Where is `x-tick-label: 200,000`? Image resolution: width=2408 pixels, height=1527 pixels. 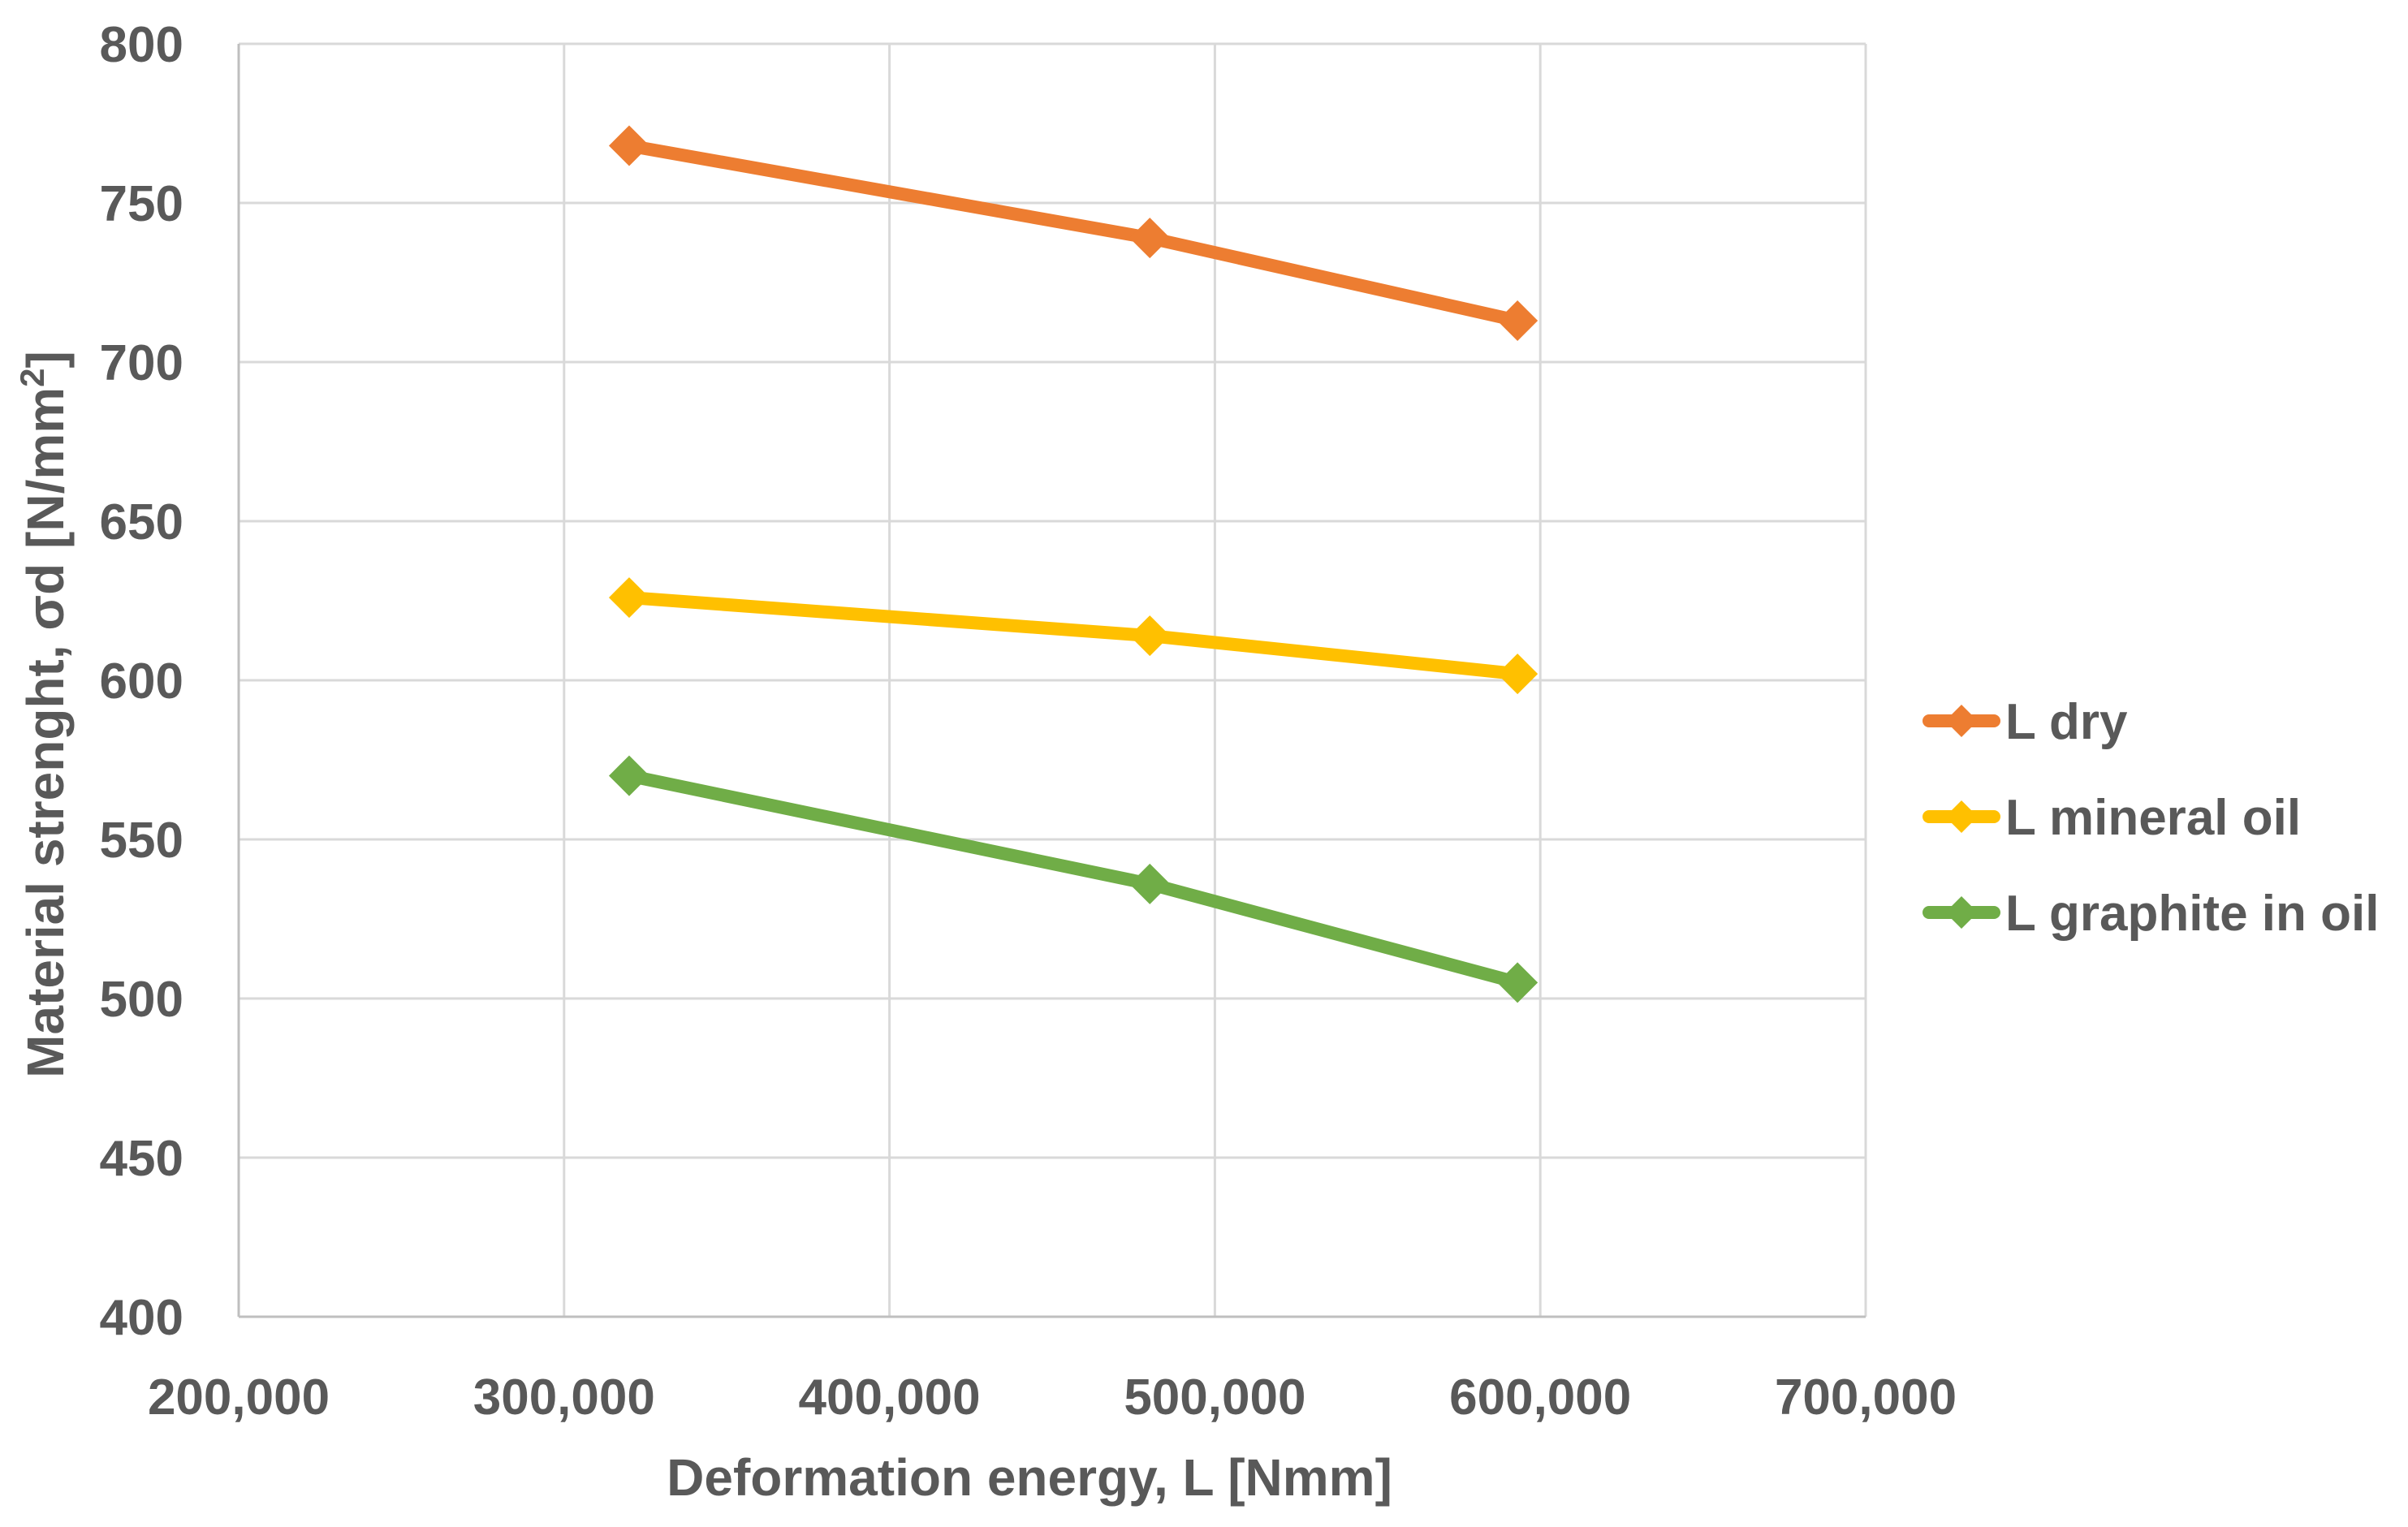 x-tick-label: 200,000 is located at coordinates (239, 1398).